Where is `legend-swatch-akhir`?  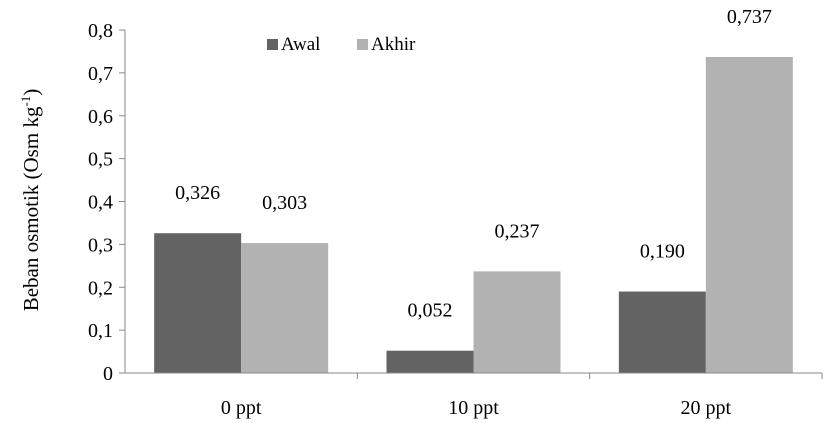
legend-swatch-akhir is located at coordinates (362, 44).